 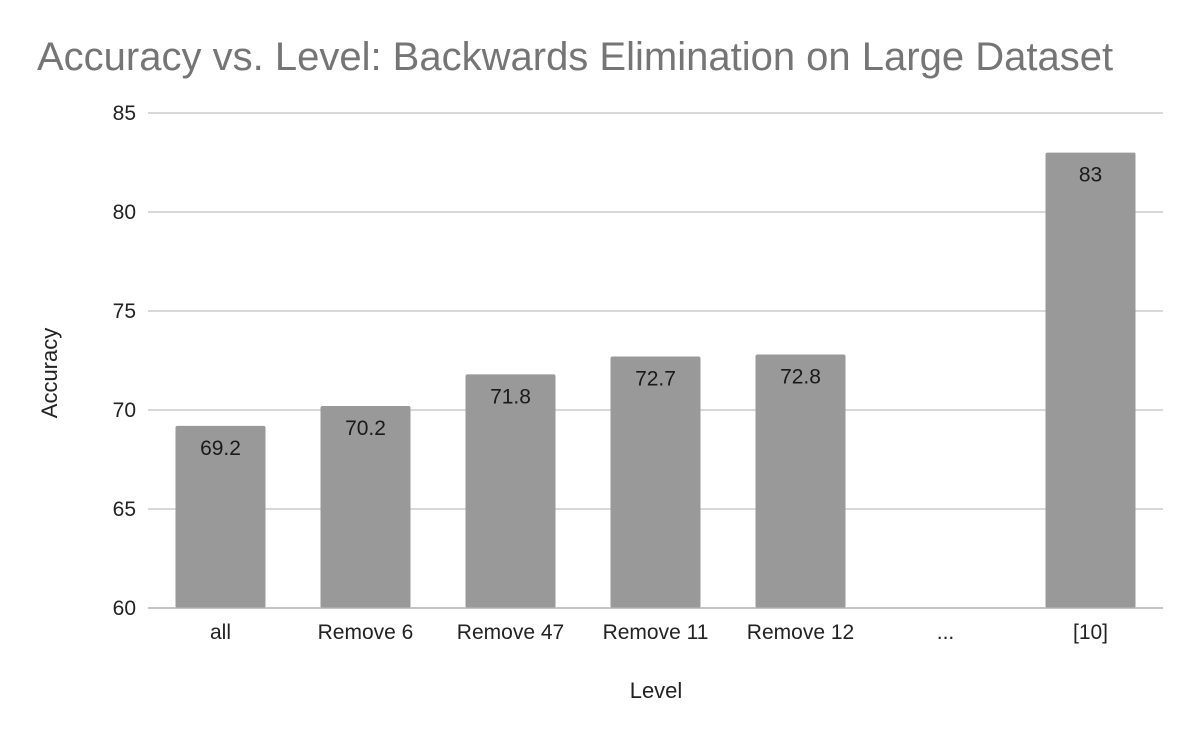 I want to click on bar-value-label: 83, so click(x=1090, y=175).